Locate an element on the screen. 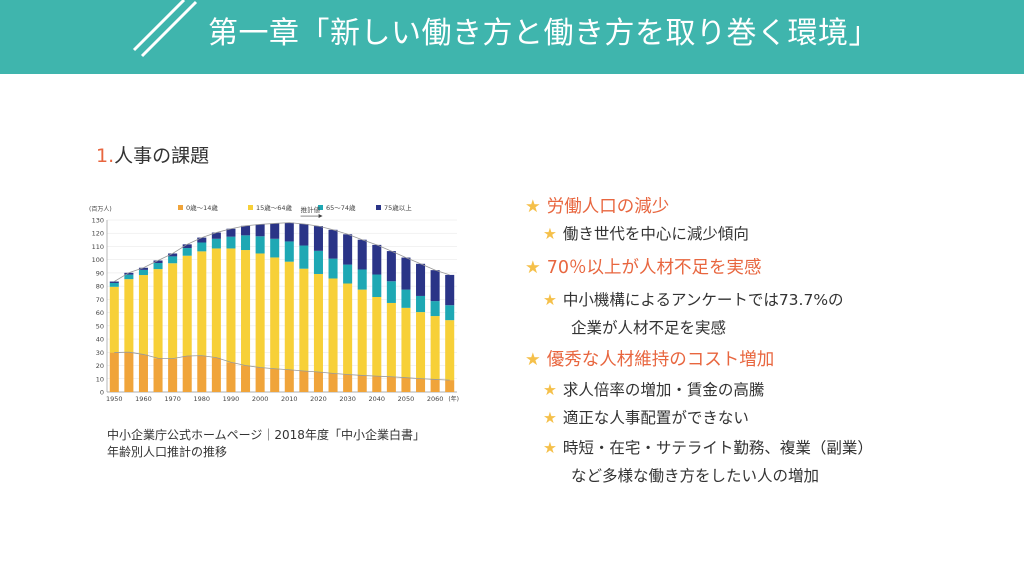 This screenshot has height=572, width=1024. section-title: 人事の課題 is located at coordinates (162, 156).